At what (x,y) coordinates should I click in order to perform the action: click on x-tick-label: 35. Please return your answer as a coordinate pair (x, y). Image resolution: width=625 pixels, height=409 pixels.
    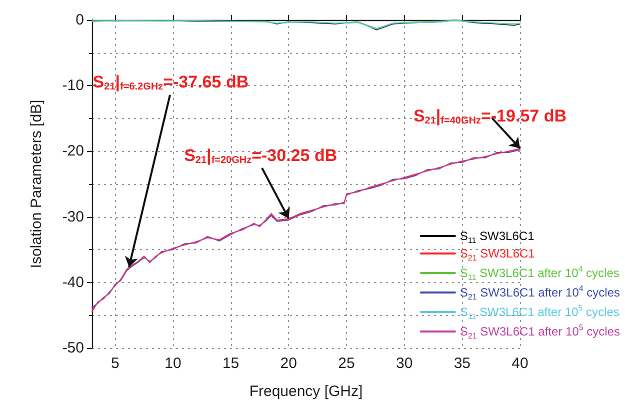
    Looking at the image, I should click on (462, 363).